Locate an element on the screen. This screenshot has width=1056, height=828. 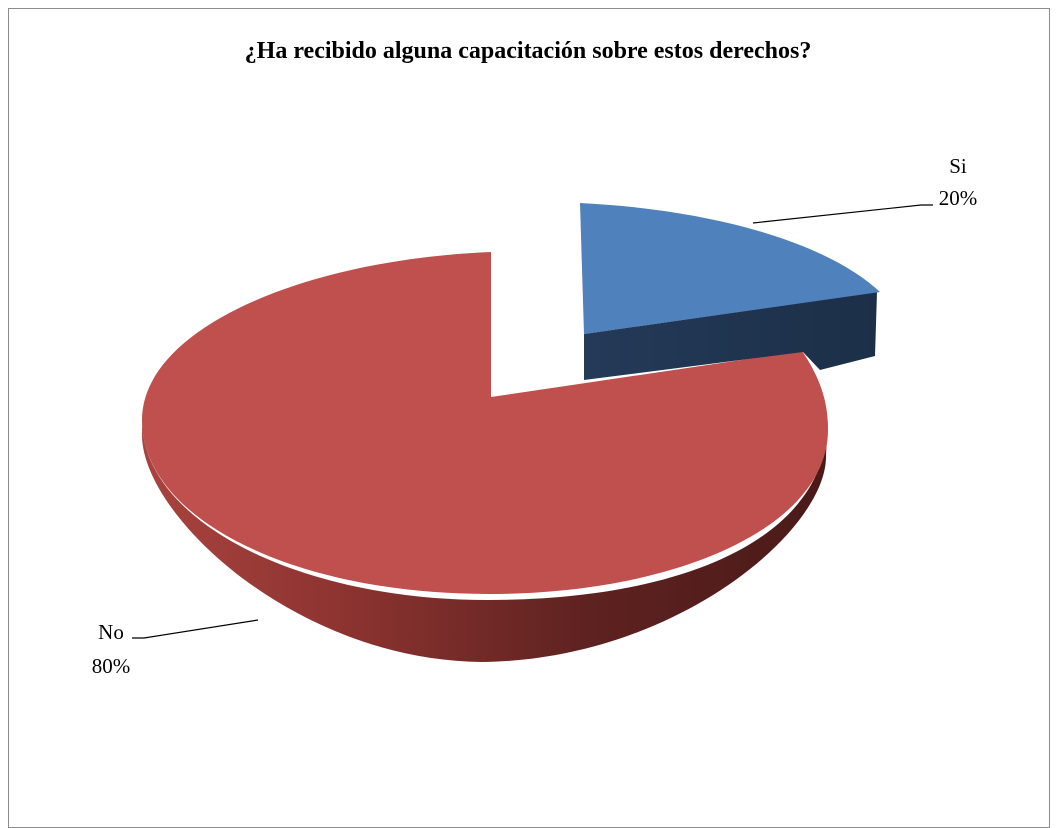
data-label-no-value: 80% is located at coordinates (111, 666).